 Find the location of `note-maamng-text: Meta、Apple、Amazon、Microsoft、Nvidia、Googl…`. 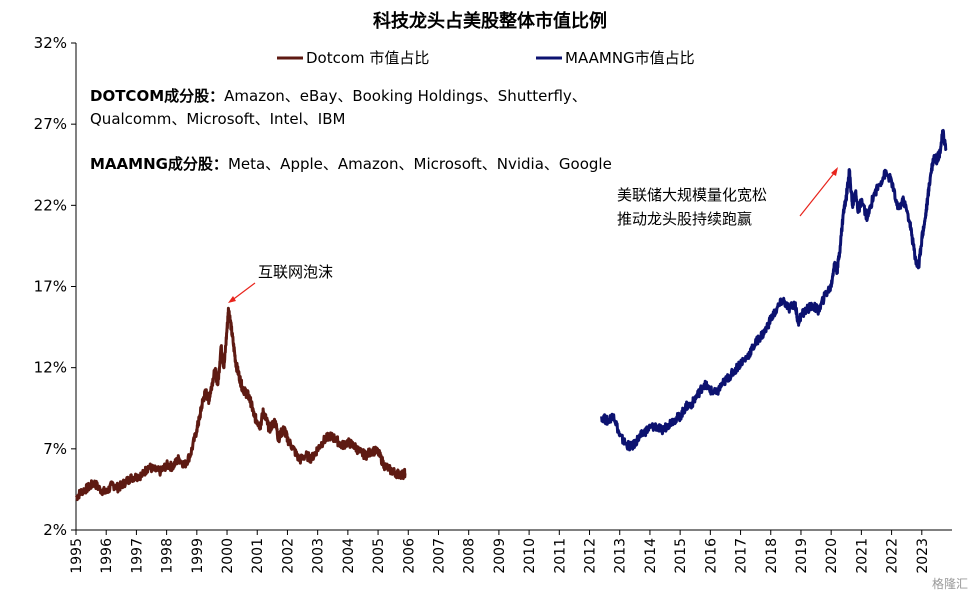

note-maamng-text: Meta、Apple、Amazon、Microsoft、Nvidia、Googl… is located at coordinates (420, 164).